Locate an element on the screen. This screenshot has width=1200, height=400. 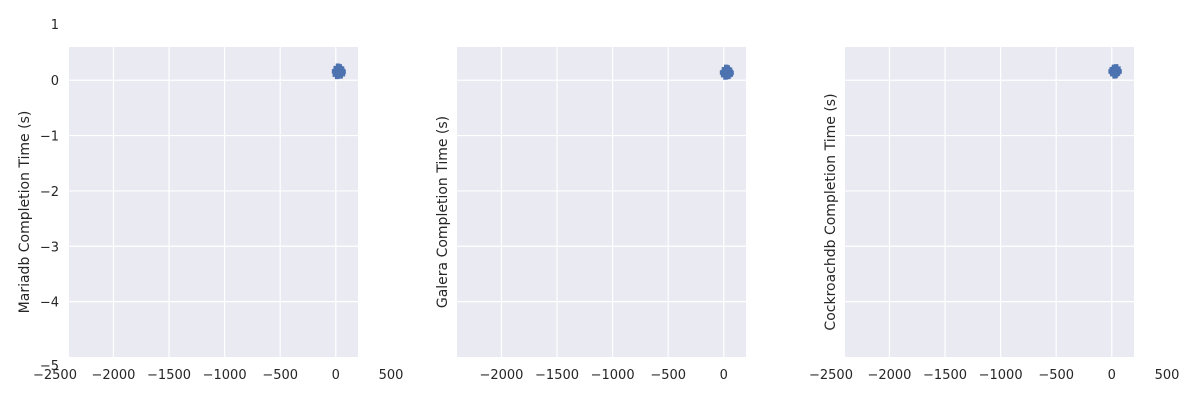
y-axis-label: Mariadb Completion Time (s) is located at coordinates (25, 212).